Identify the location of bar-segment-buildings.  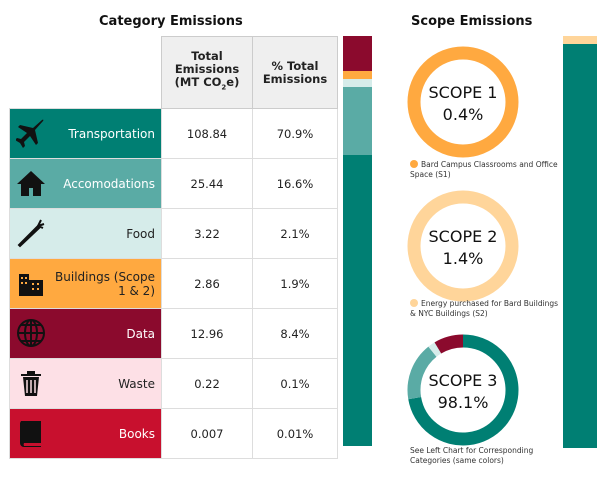
(357, 74).